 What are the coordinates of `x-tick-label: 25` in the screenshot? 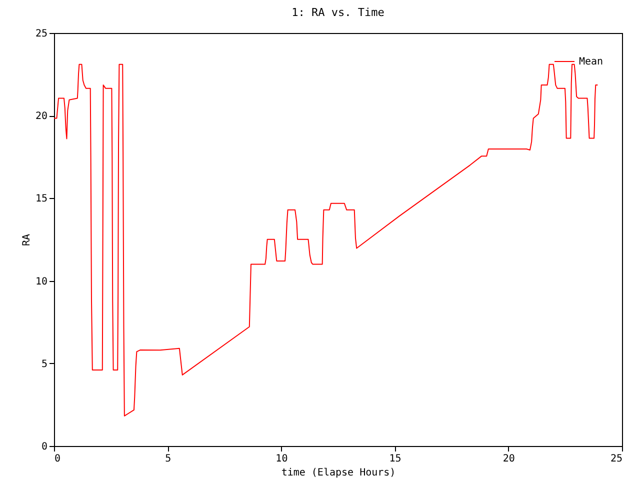 It's located at (616, 459).